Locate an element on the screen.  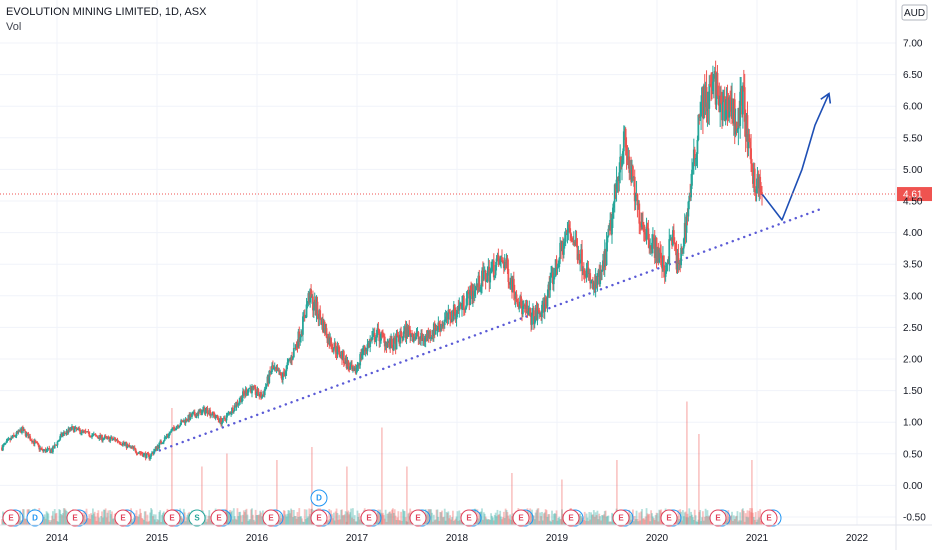
projection-arrow-layer is located at coordinates (796, 156).